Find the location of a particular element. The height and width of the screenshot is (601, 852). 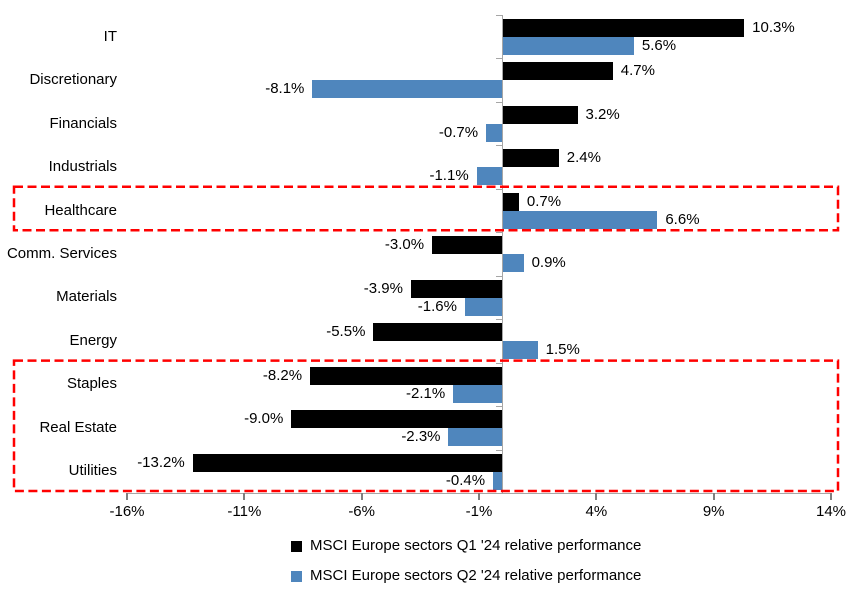

value-label-q1-materials: -3.9% is located at coordinates (383, 288).